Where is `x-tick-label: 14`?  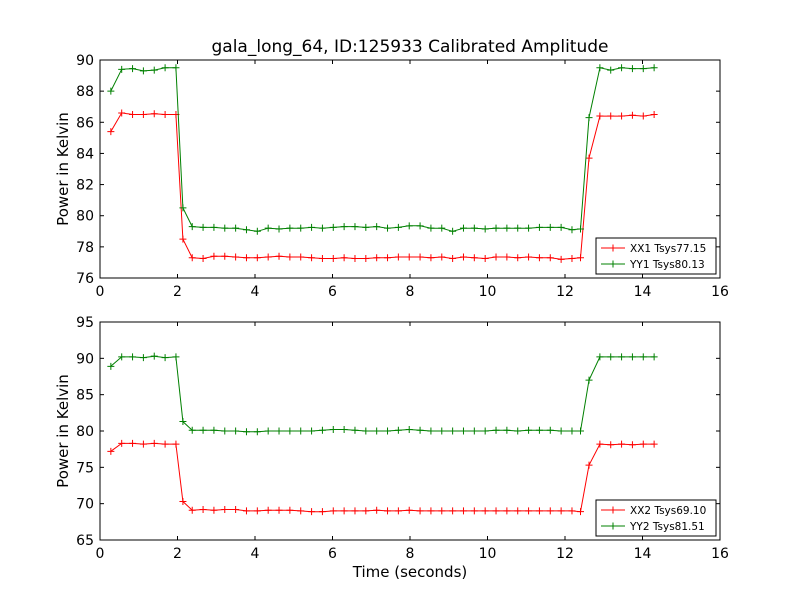
x-tick-label: 14 is located at coordinates (643, 292).